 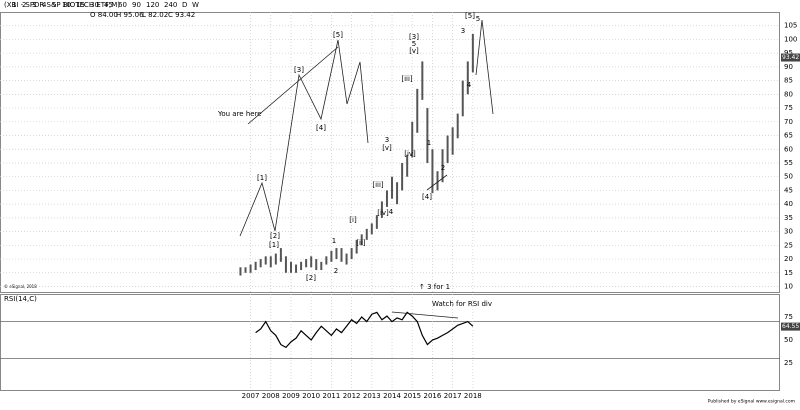 What do you see at coordinates (195, 5) in the screenshot?
I see `toolbar-button: W` at bounding box center [195, 5].